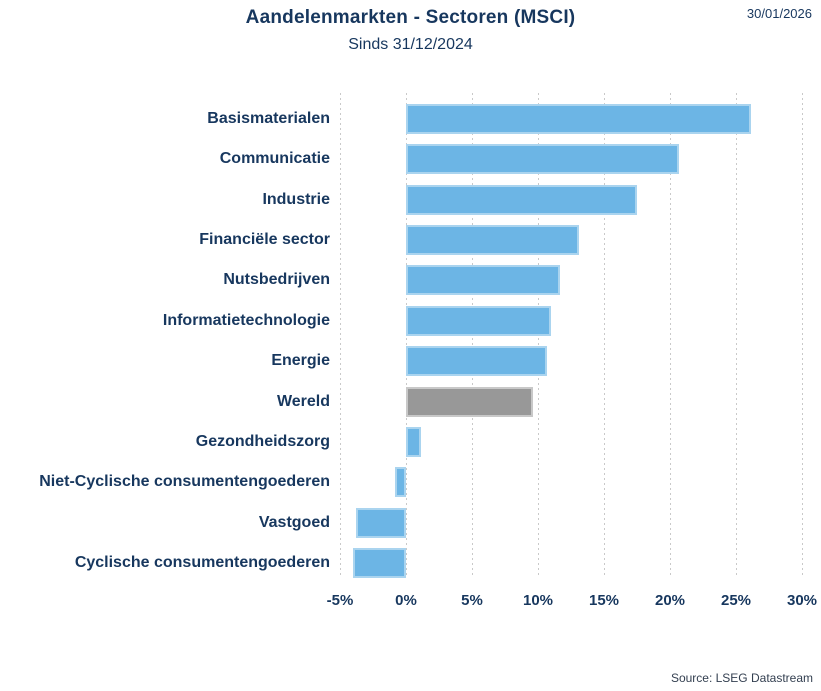  Describe the element at coordinates (410, 17) in the screenshot. I see `chart-title: Aandelenmarkten - Sectoren (MSCI)` at that location.